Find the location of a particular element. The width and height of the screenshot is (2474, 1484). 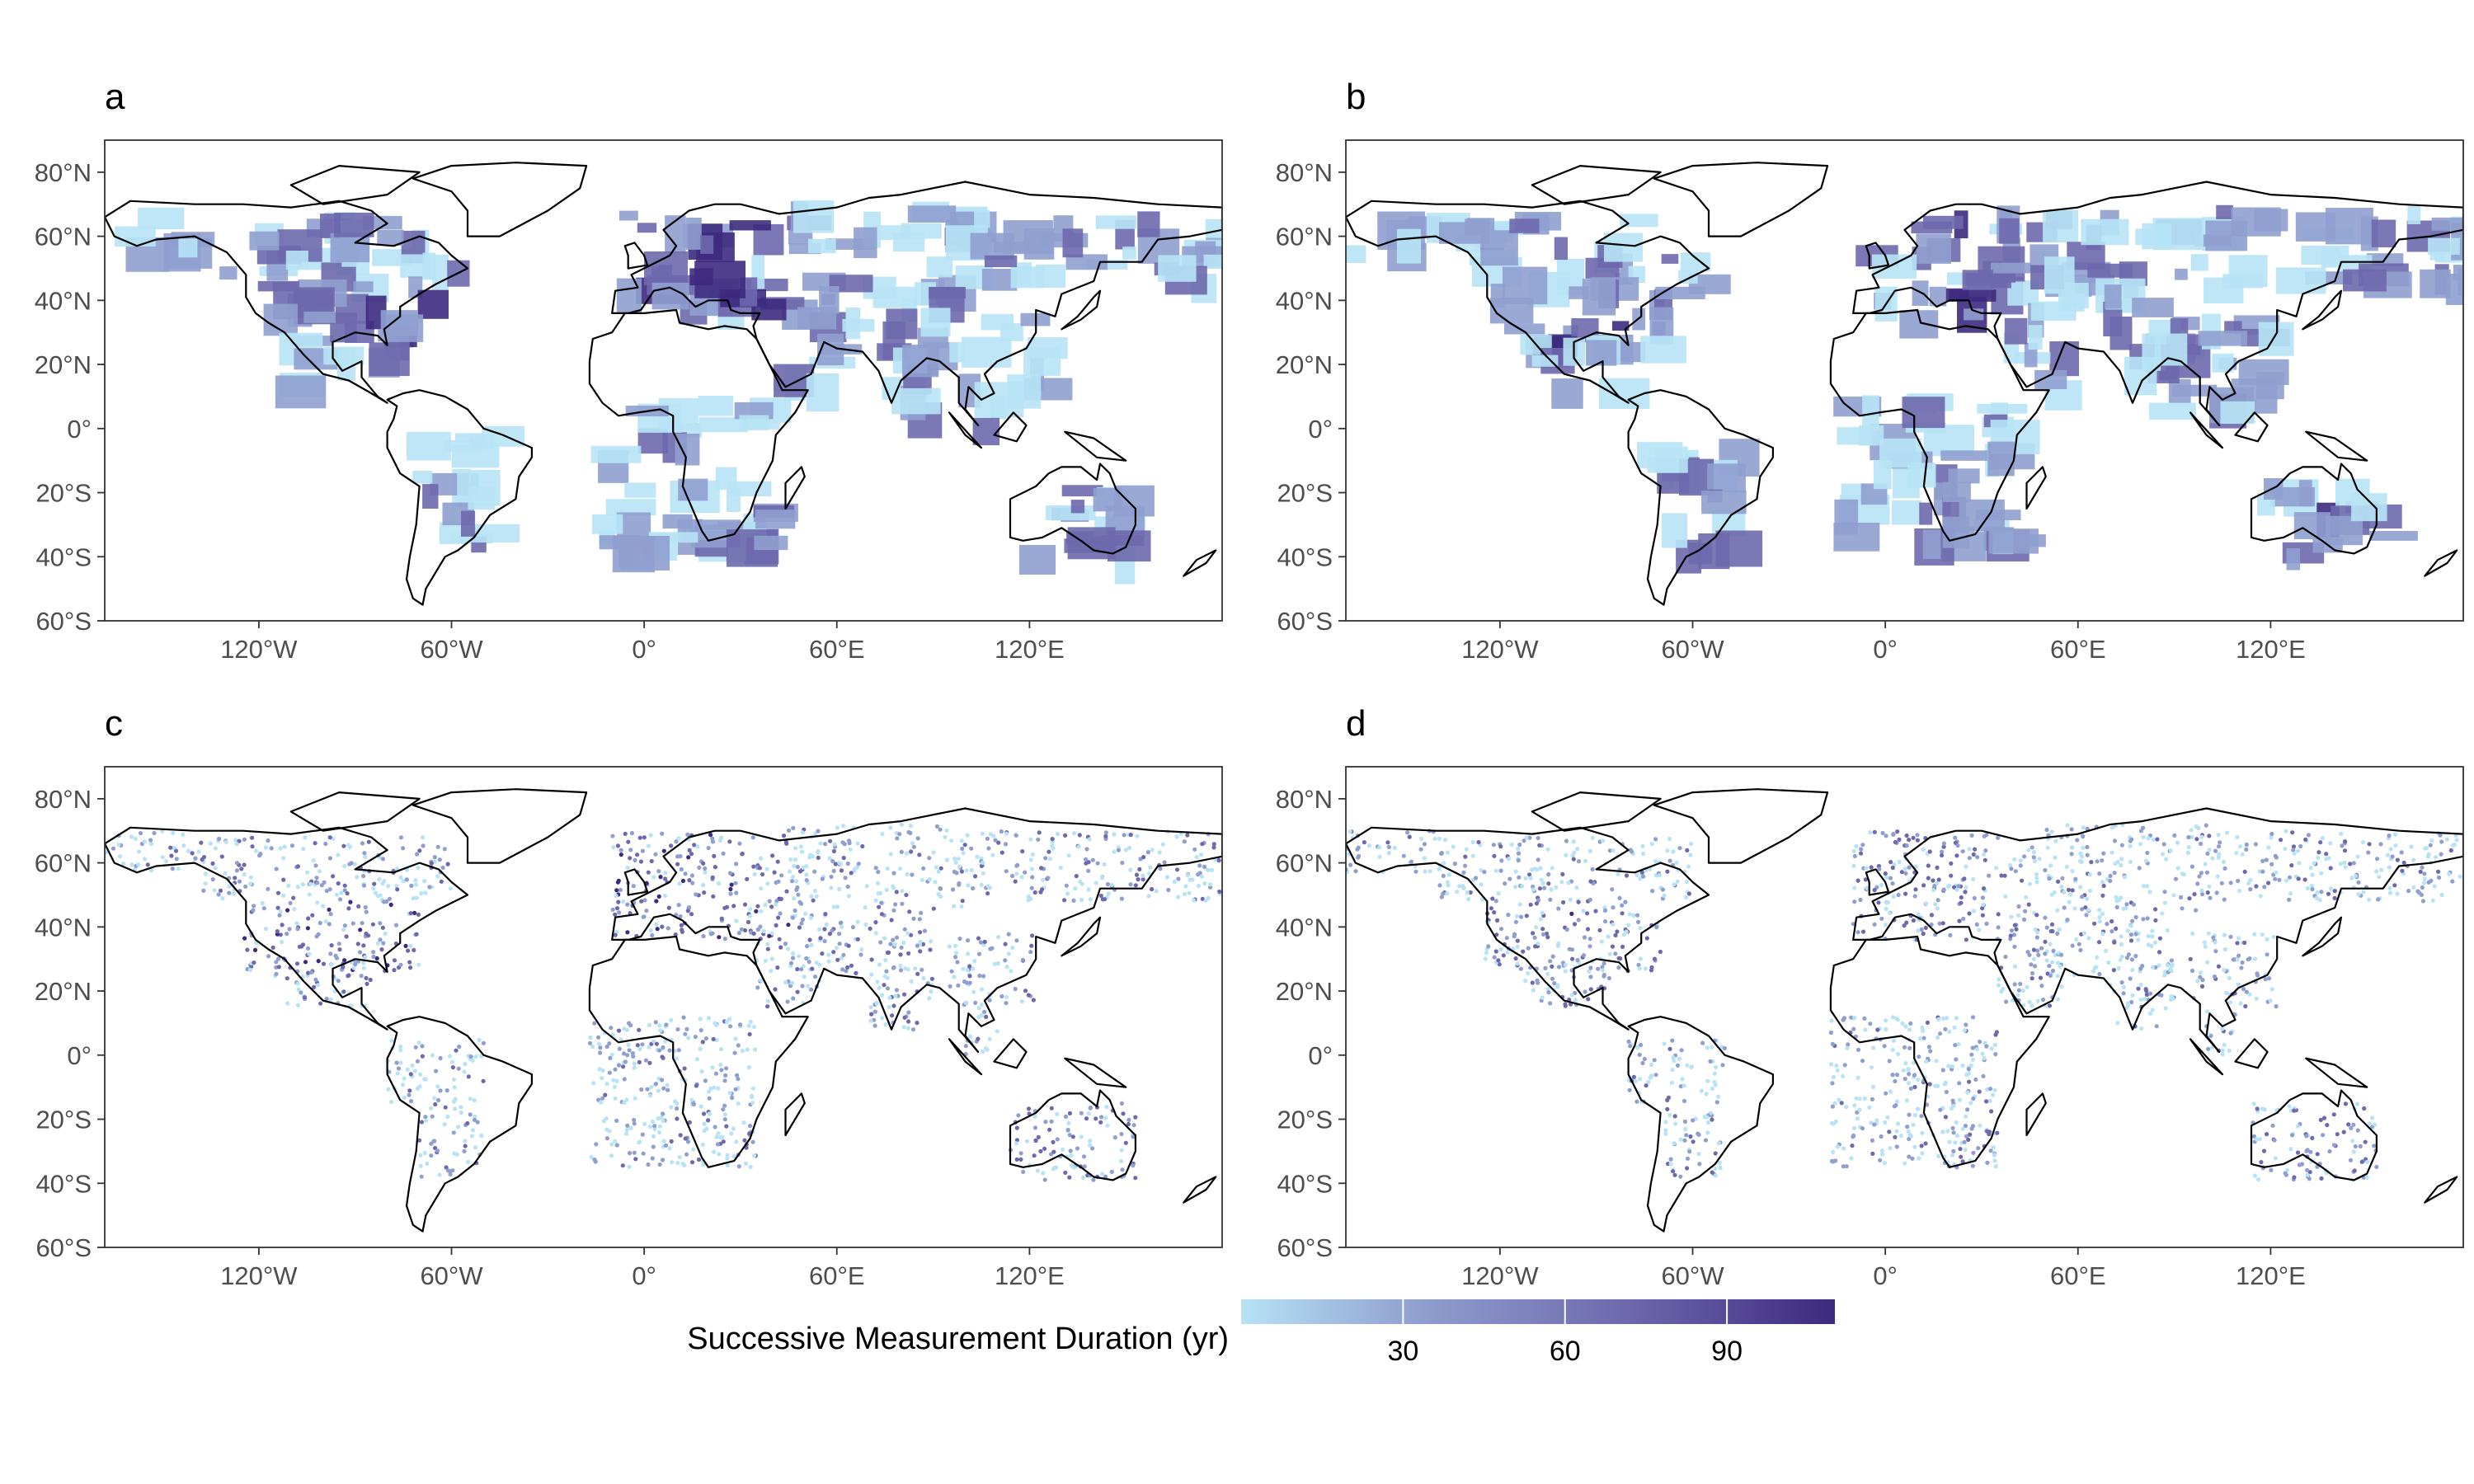

y-tick-label: 20°S is located at coordinates (1305, 1120).